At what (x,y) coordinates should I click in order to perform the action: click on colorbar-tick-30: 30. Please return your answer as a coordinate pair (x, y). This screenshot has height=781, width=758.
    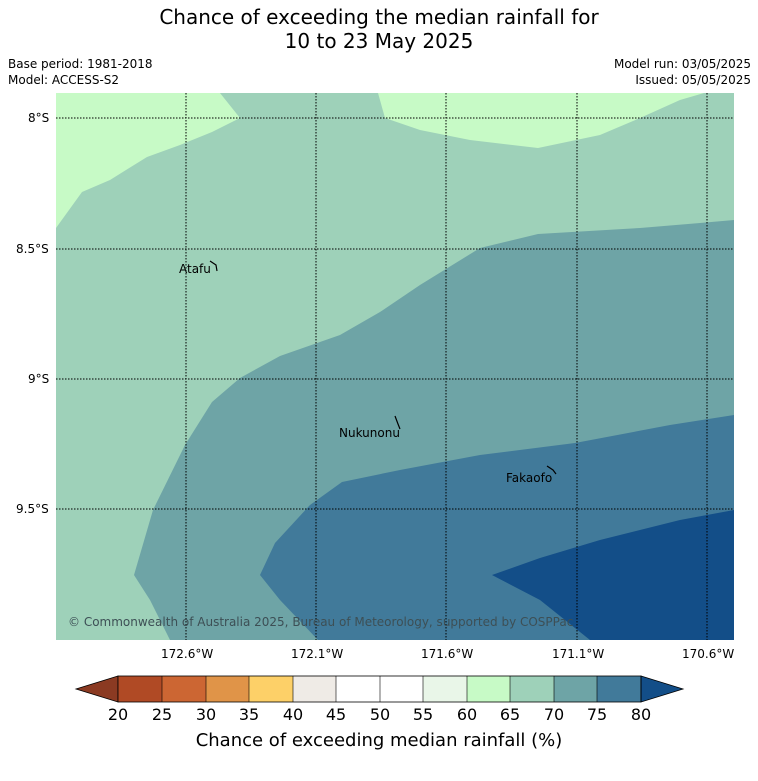
    Looking at the image, I should click on (206, 714).